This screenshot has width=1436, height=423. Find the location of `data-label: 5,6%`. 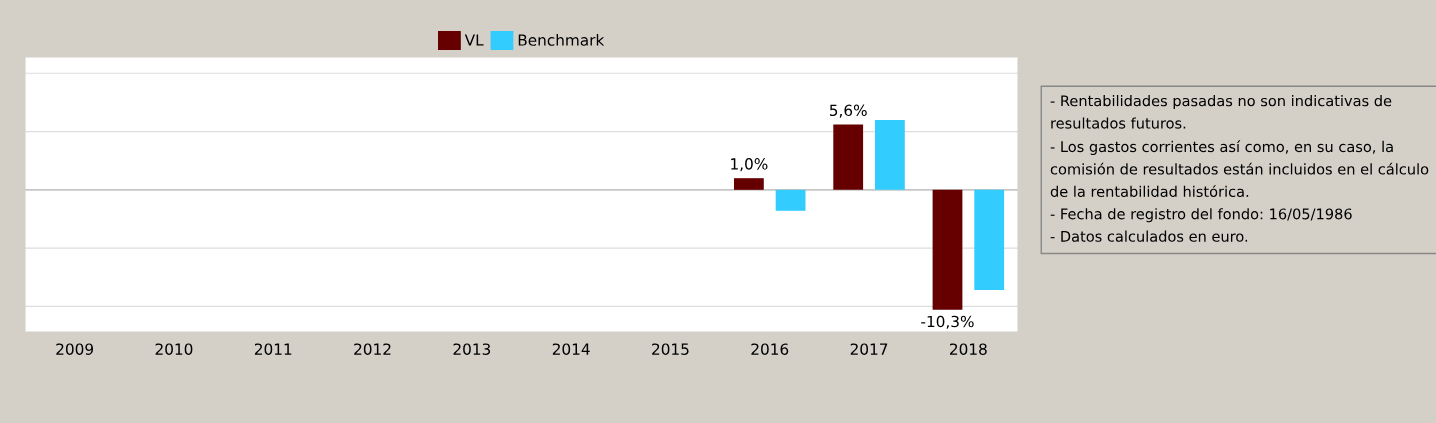

data-label: 5,6% is located at coordinates (848, 111).